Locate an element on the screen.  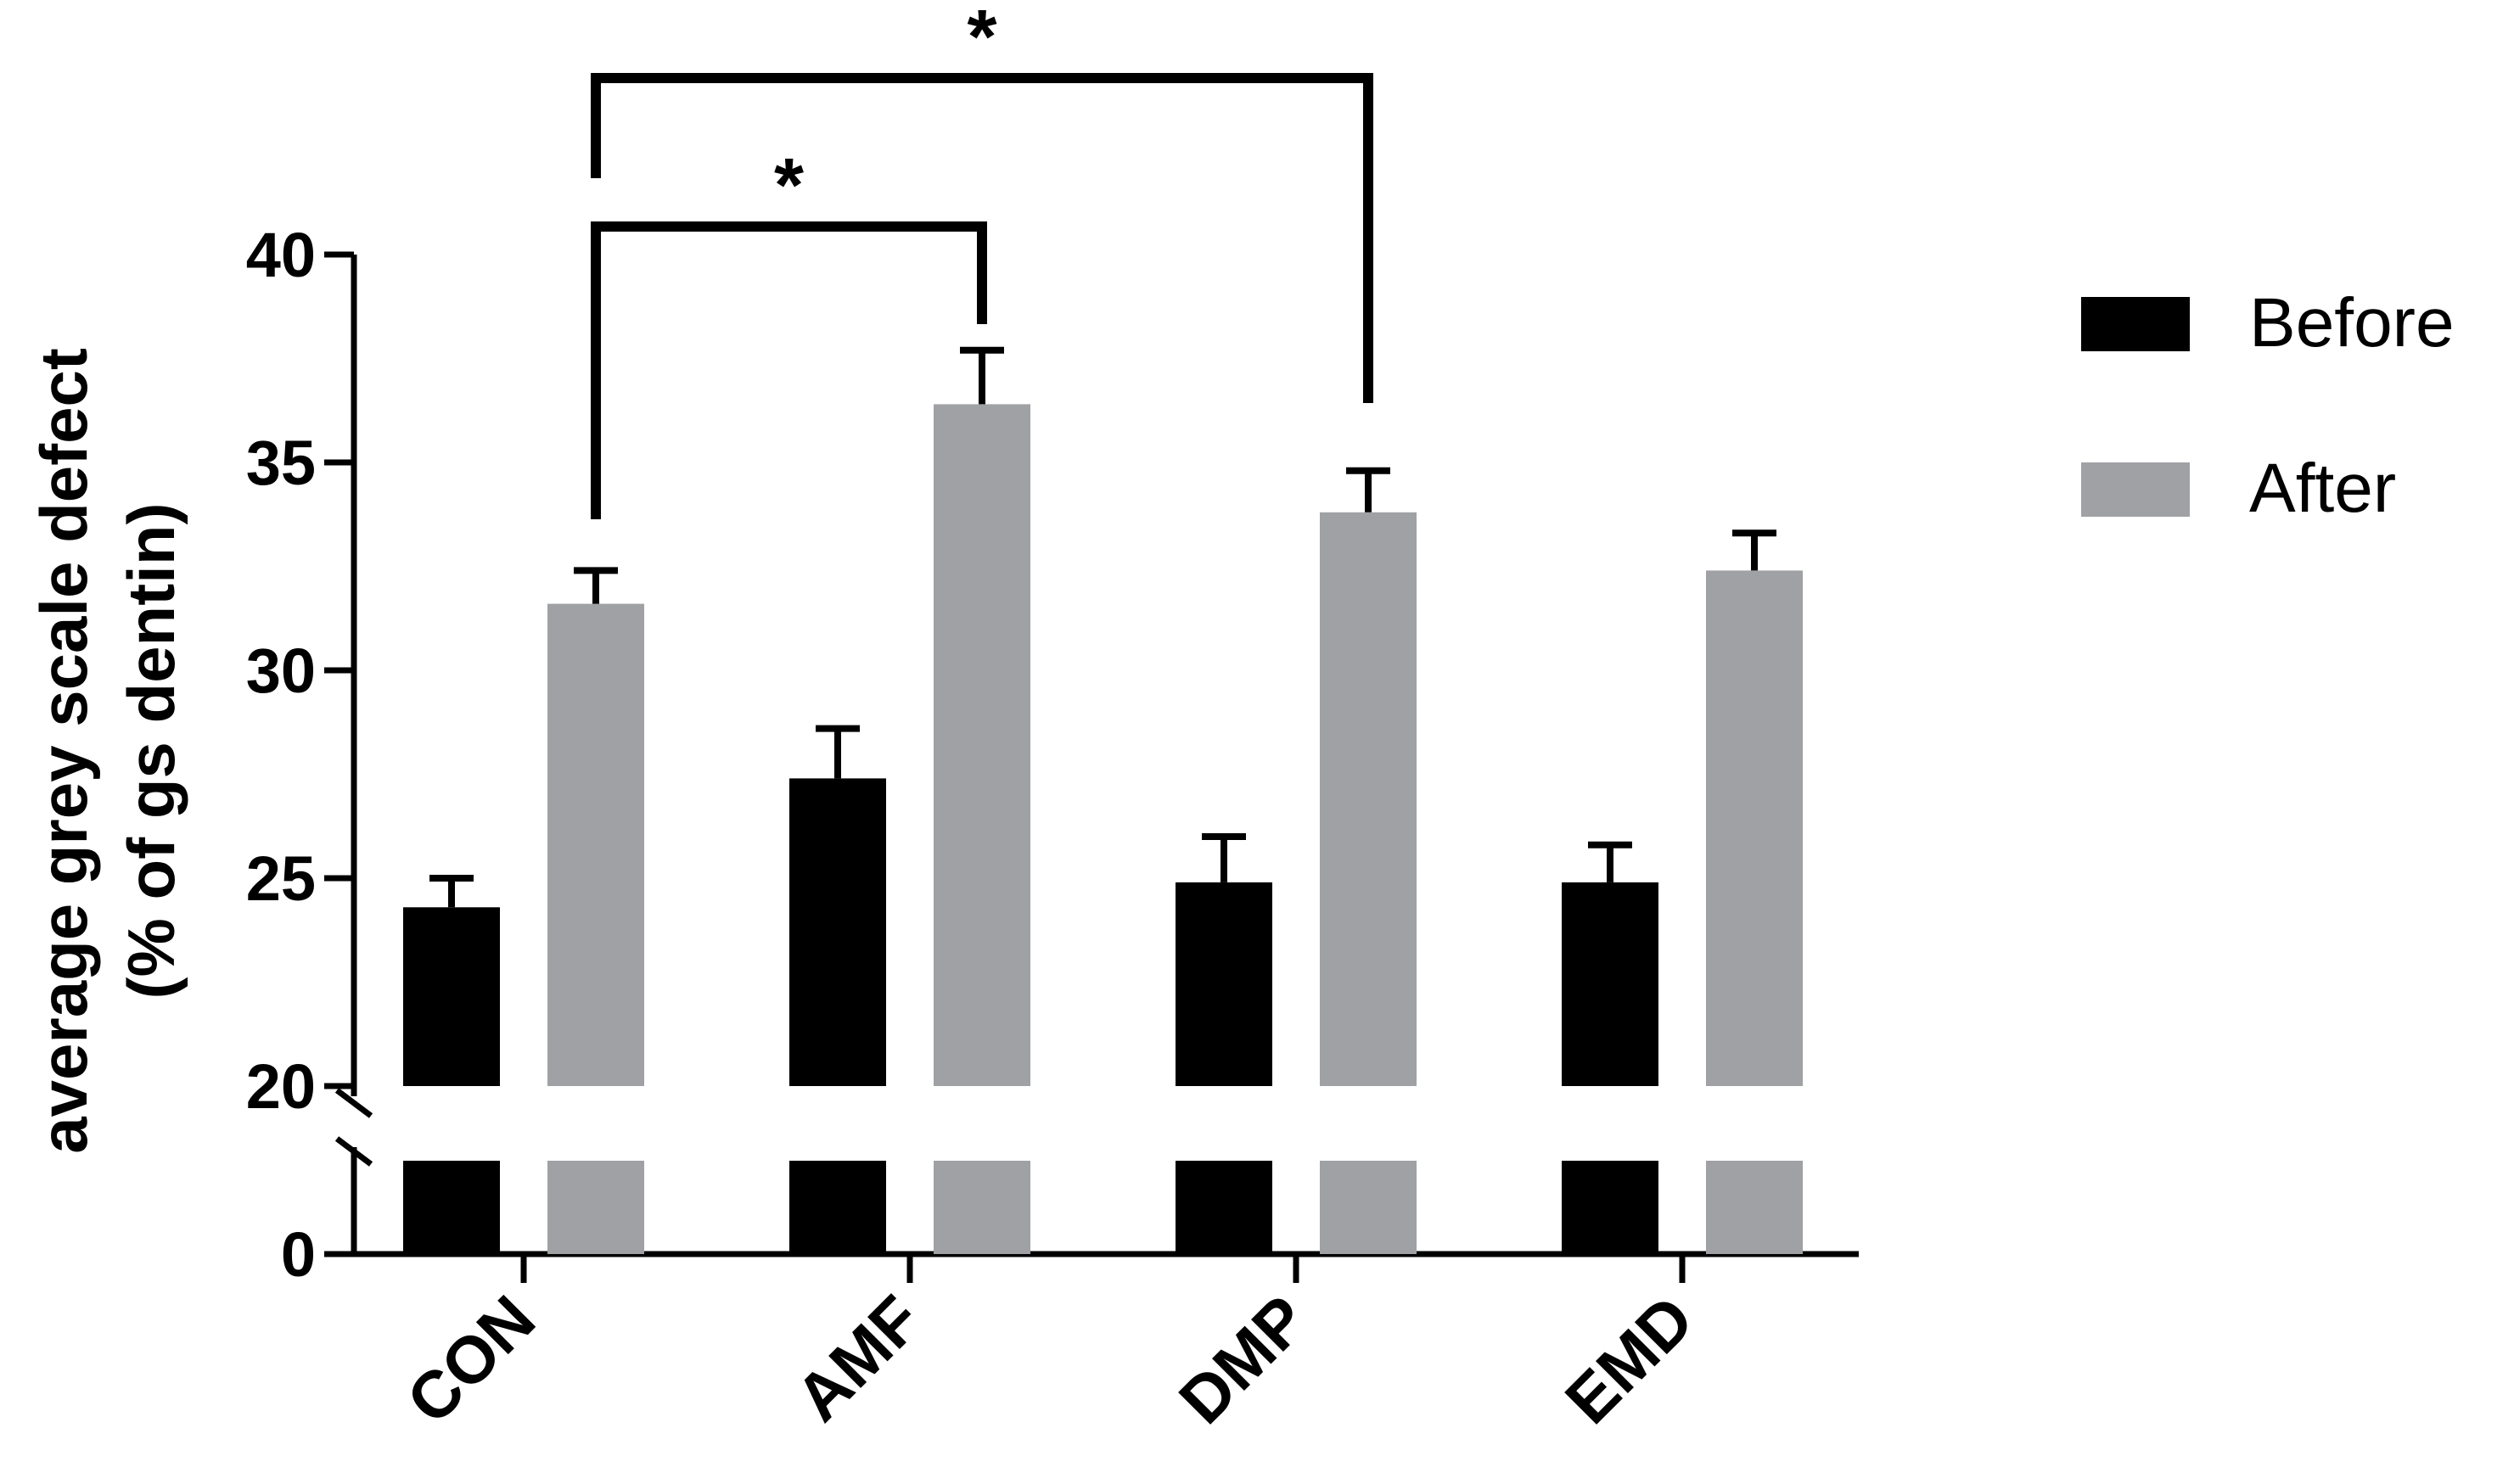
y-tick-label-20: 20 is located at coordinates (281, 1086).